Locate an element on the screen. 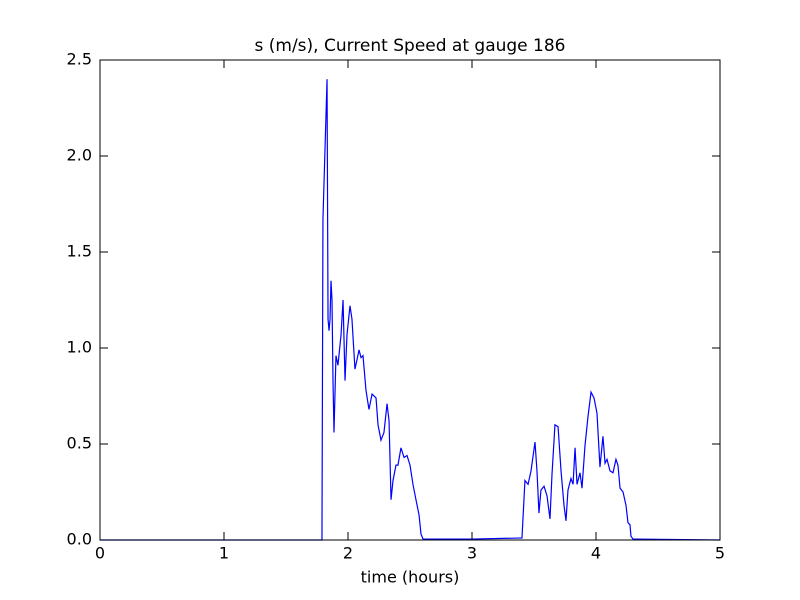 The image size is (800, 600). x-tick-label: 3 is located at coordinates (472, 553).